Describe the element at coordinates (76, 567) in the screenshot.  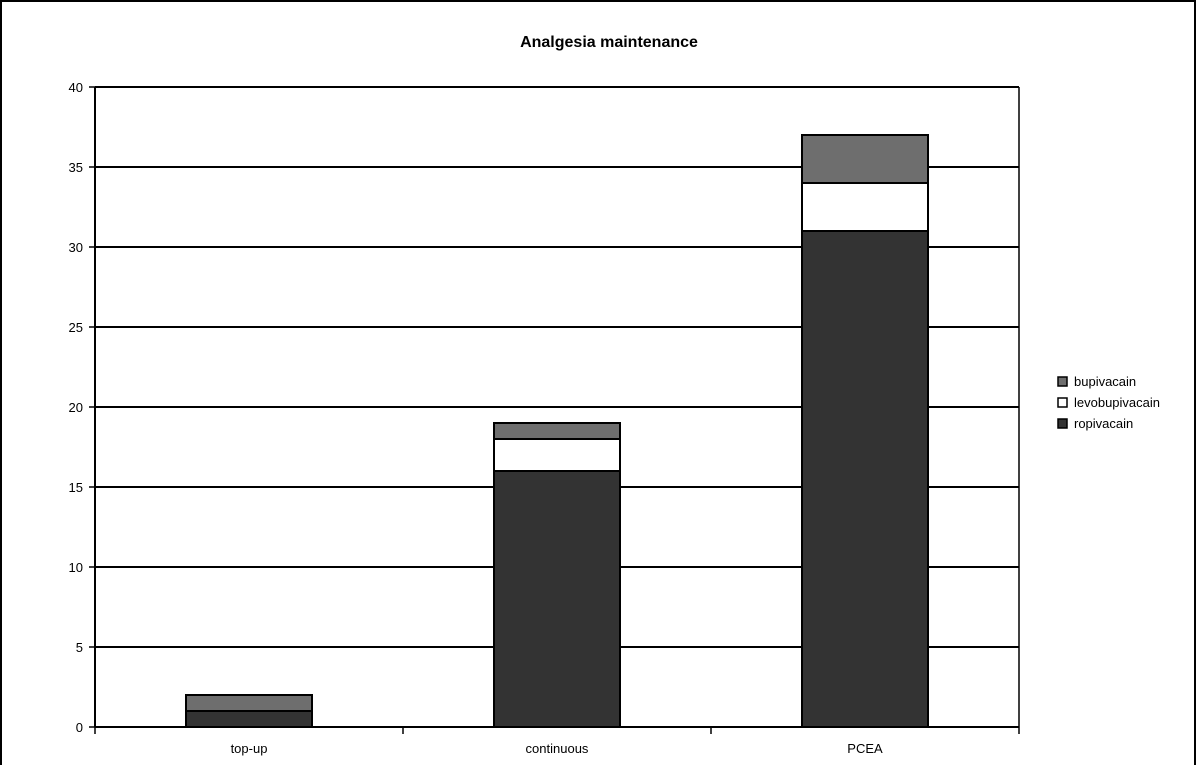
I see `y-tick-label-10: 10` at that location.